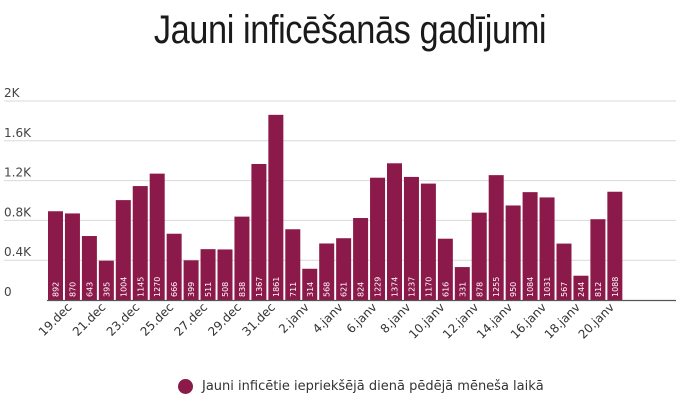 The image size is (700, 409). Describe the element at coordinates (445, 289) in the screenshot. I see `bar-value-label: 616` at that location.